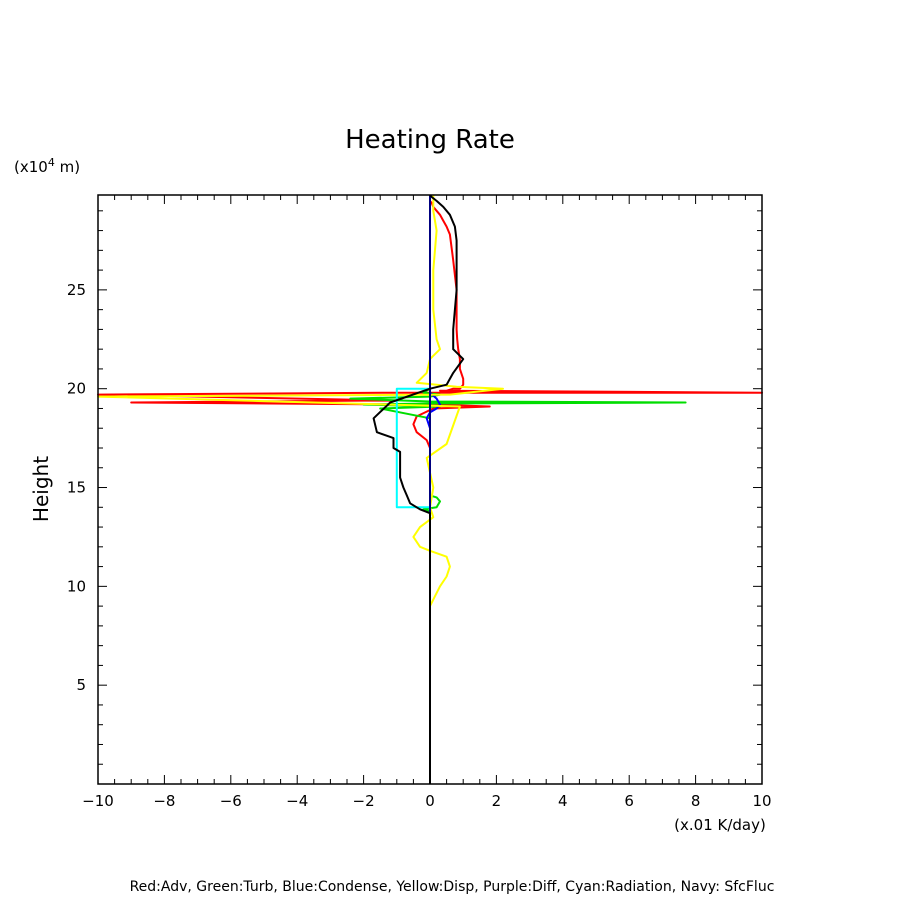 The width and height of the screenshot is (904, 904). Describe the element at coordinates (41, 489) in the screenshot. I see `y-axis-label: Height` at that location.